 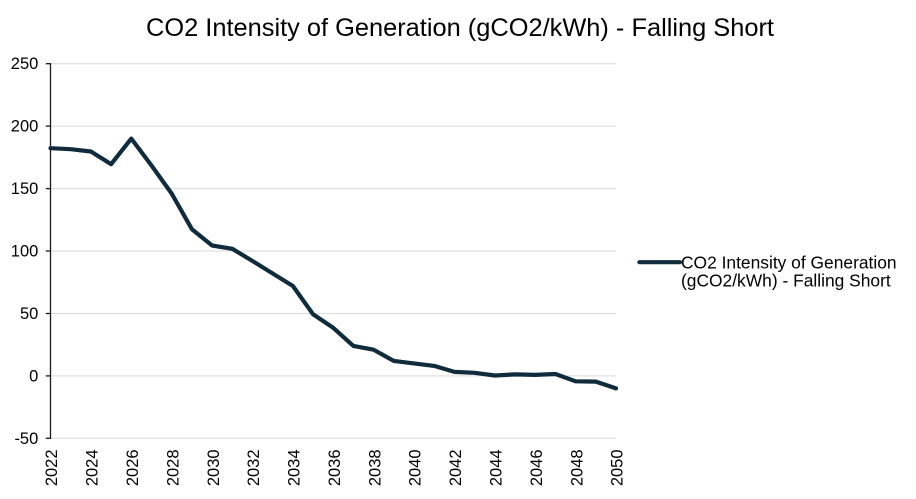 I want to click on svg-text: 2024, so click(x=93, y=467).